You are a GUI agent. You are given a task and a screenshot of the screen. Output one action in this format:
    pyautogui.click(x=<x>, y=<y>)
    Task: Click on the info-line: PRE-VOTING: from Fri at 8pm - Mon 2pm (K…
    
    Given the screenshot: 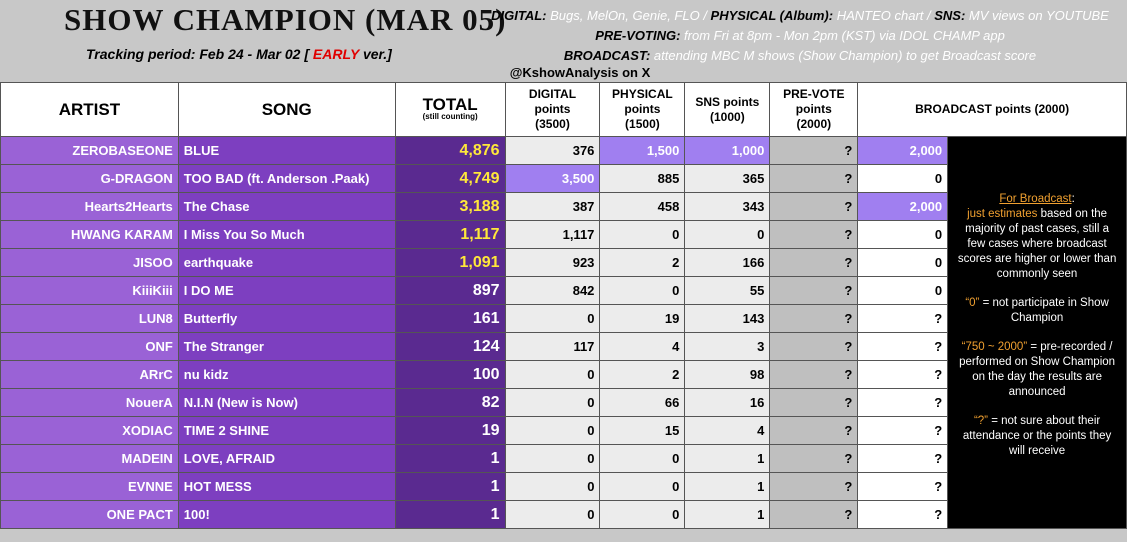 What is the action you would take?
    pyautogui.click(x=800, y=36)
    